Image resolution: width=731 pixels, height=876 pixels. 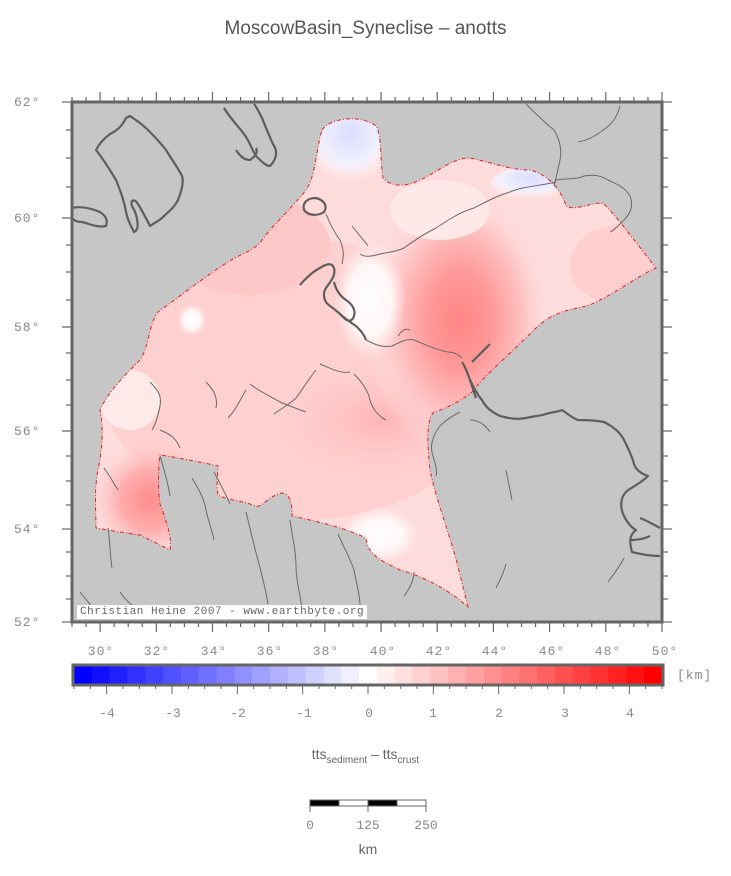 What do you see at coordinates (368, 849) in the screenshot?
I see `scale-unit: km` at bounding box center [368, 849].